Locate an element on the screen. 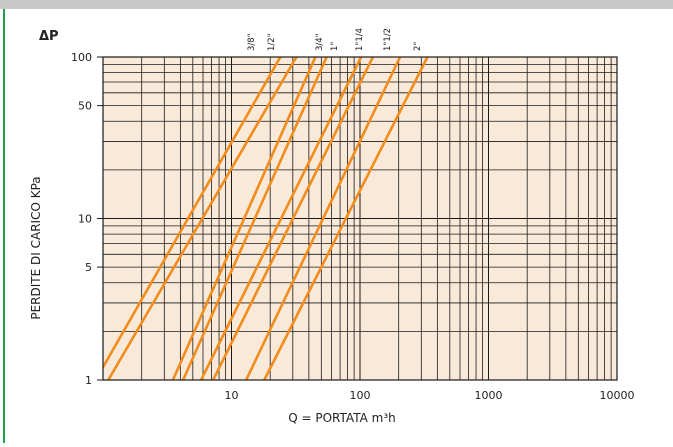 The height and width of the screenshot is (447, 673). y-tick-label: 50 is located at coordinates (85, 106).